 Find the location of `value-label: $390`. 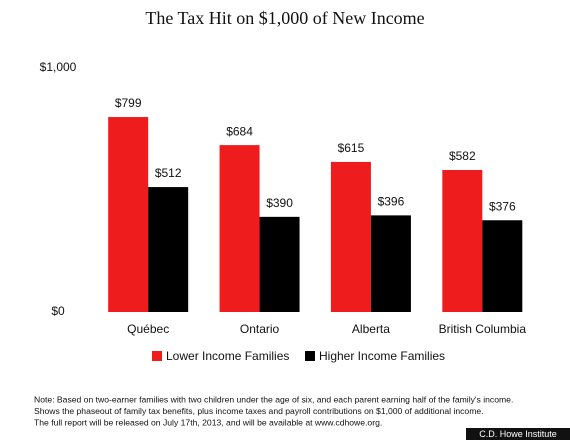

value-label: $390 is located at coordinates (279, 203).